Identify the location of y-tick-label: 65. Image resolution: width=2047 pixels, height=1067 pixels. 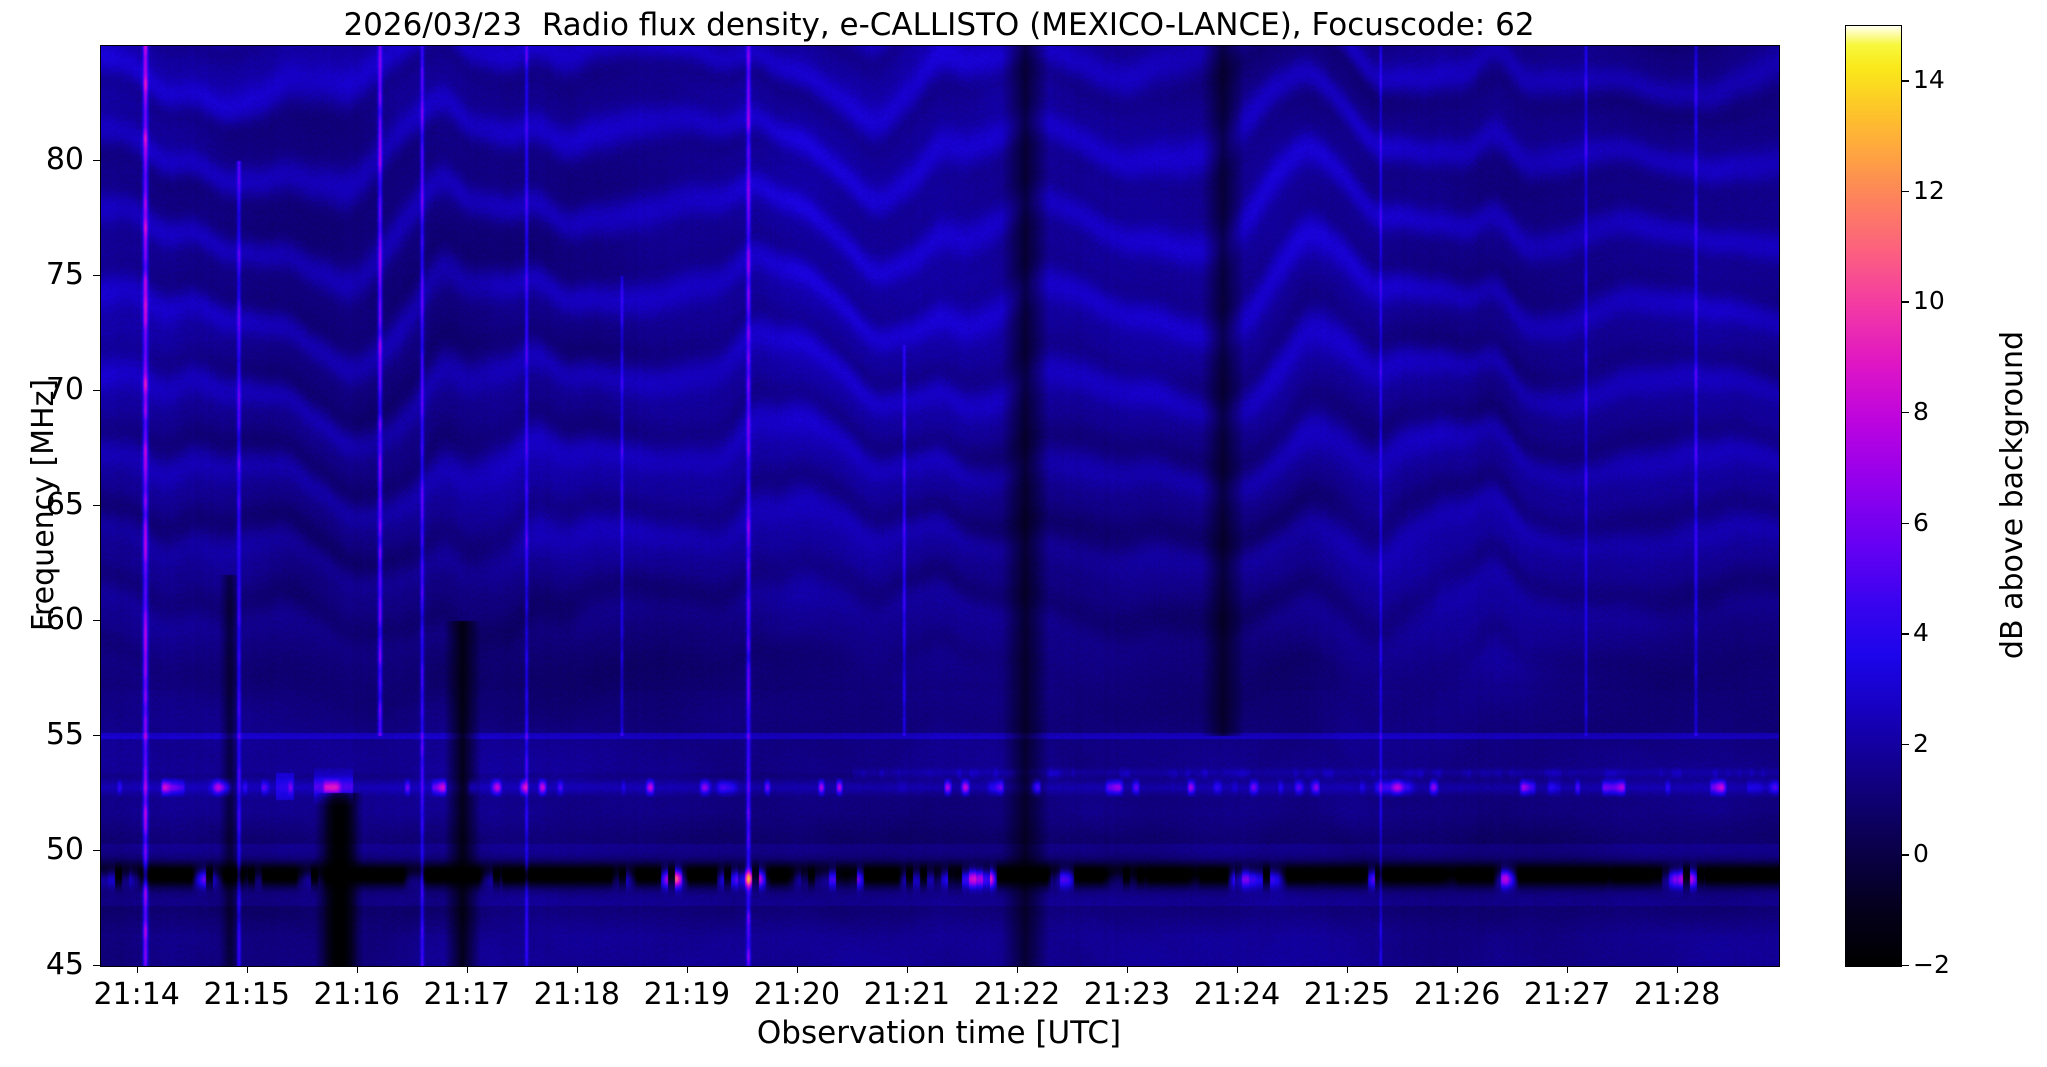
(64, 504).